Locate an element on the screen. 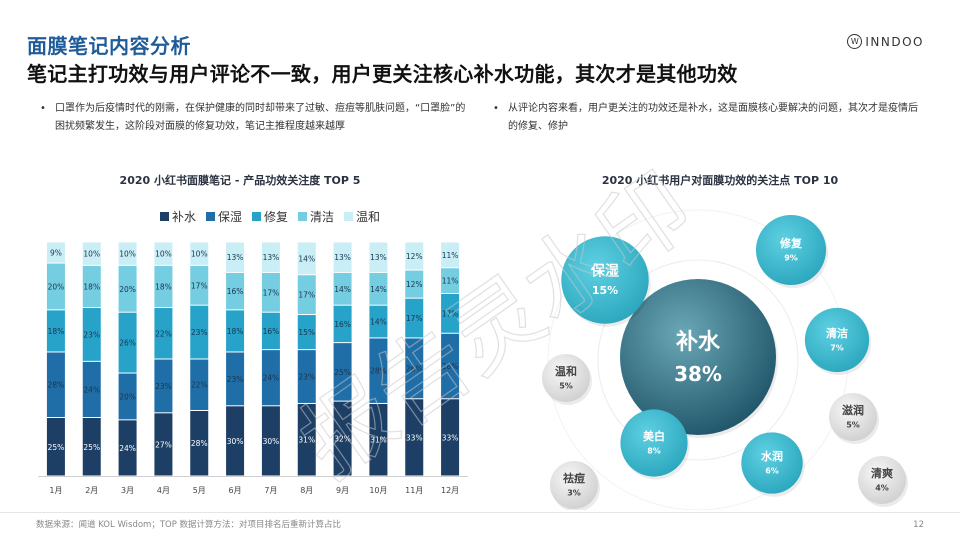 The width and height of the screenshot is (960, 540). bar-value-label: 28% is located at coordinates (450, 366).